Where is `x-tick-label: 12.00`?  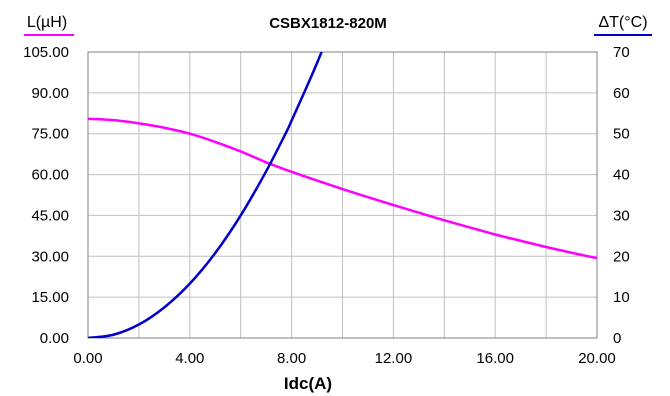 x-tick-label: 12.00 is located at coordinates (394, 358).